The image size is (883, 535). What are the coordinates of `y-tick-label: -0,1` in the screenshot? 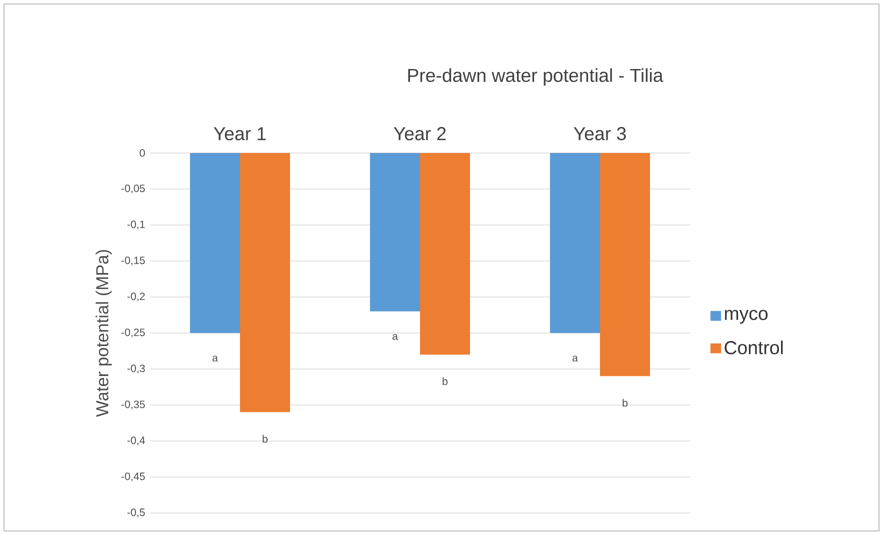 It's located at (136, 225).